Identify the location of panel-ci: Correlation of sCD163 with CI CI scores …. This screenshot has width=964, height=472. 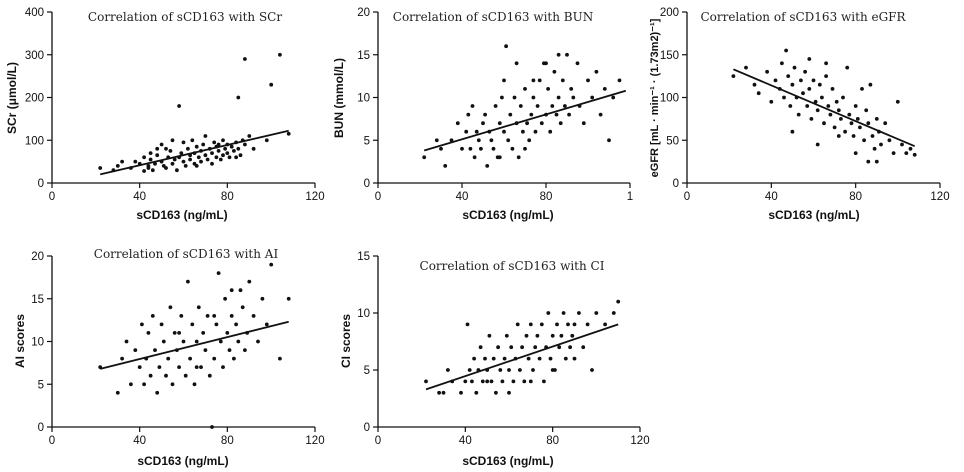
(494, 359).